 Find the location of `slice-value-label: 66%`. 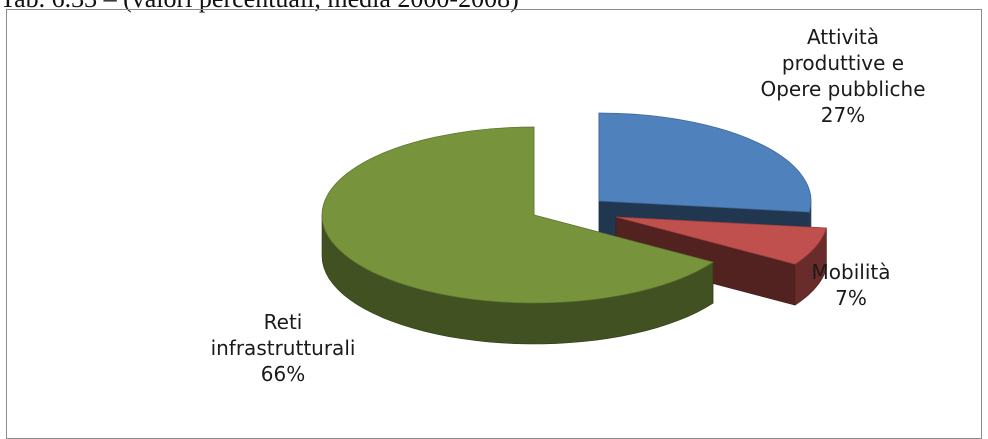

slice-value-label: 66% is located at coordinates (283, 374).